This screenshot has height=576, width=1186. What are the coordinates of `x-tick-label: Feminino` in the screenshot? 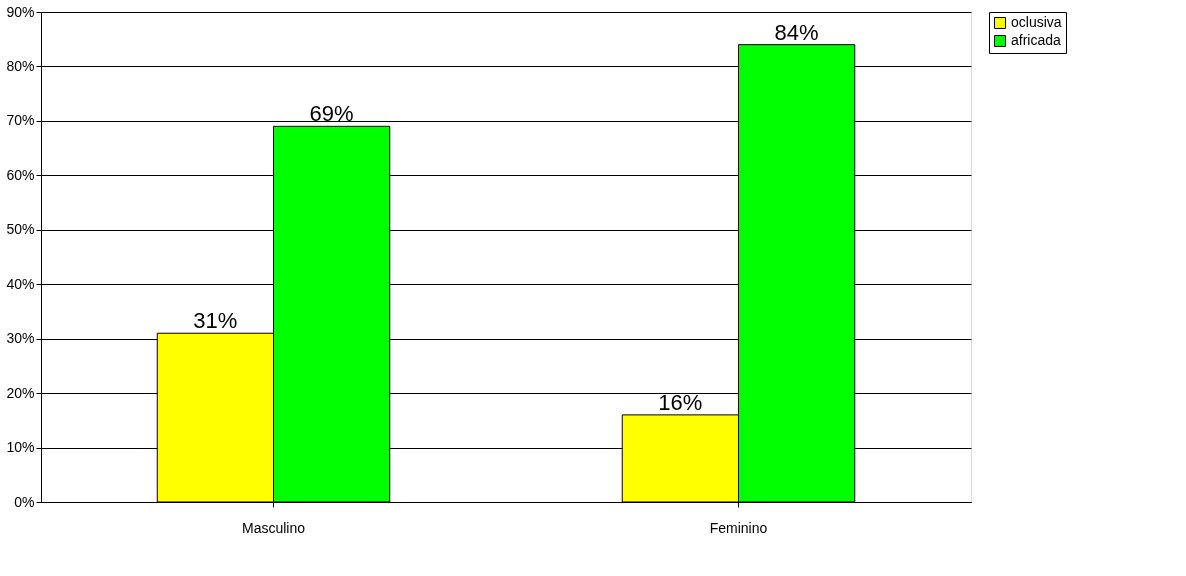 It's located at (738, 527).